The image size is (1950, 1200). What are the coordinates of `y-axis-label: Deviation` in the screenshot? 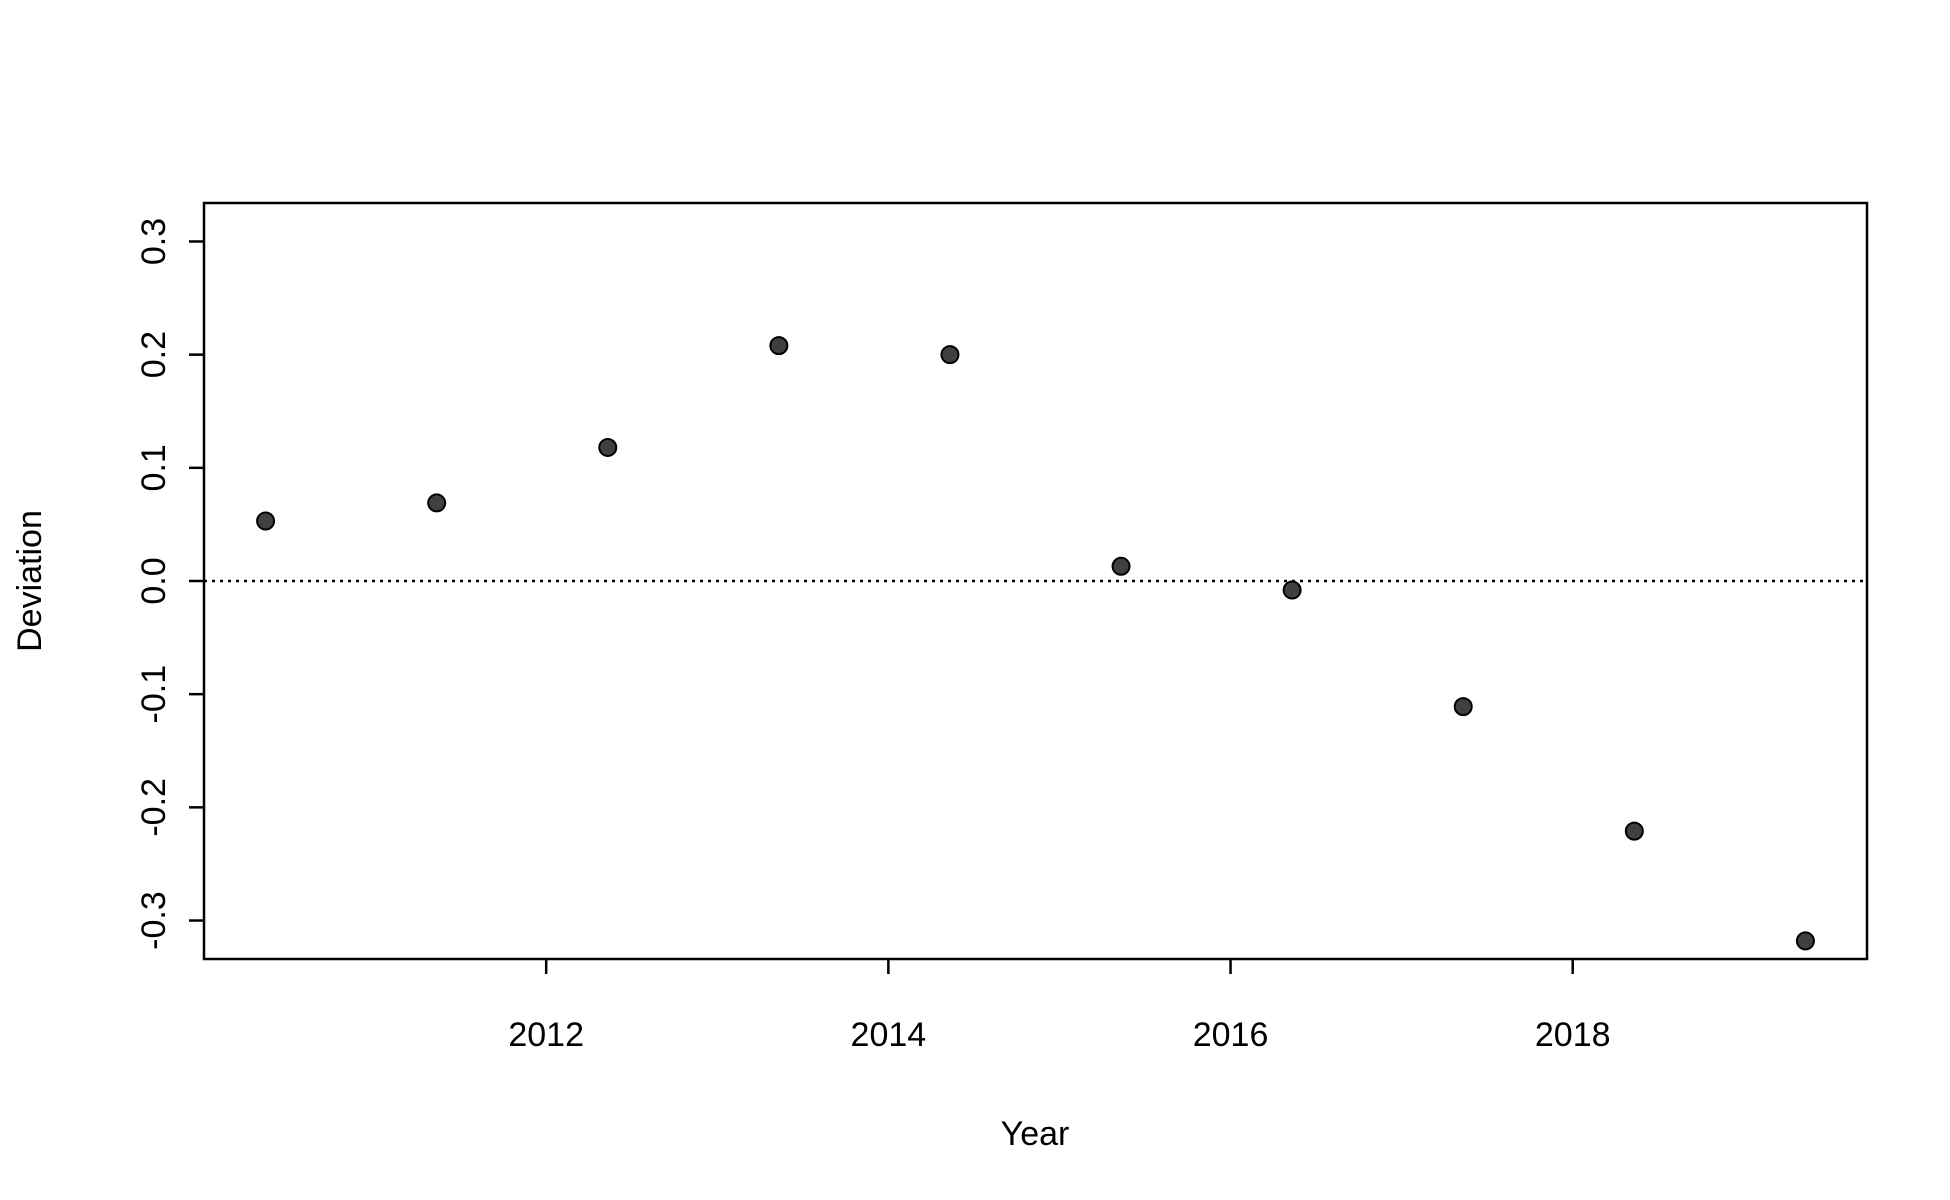 It's located at (30, 581).